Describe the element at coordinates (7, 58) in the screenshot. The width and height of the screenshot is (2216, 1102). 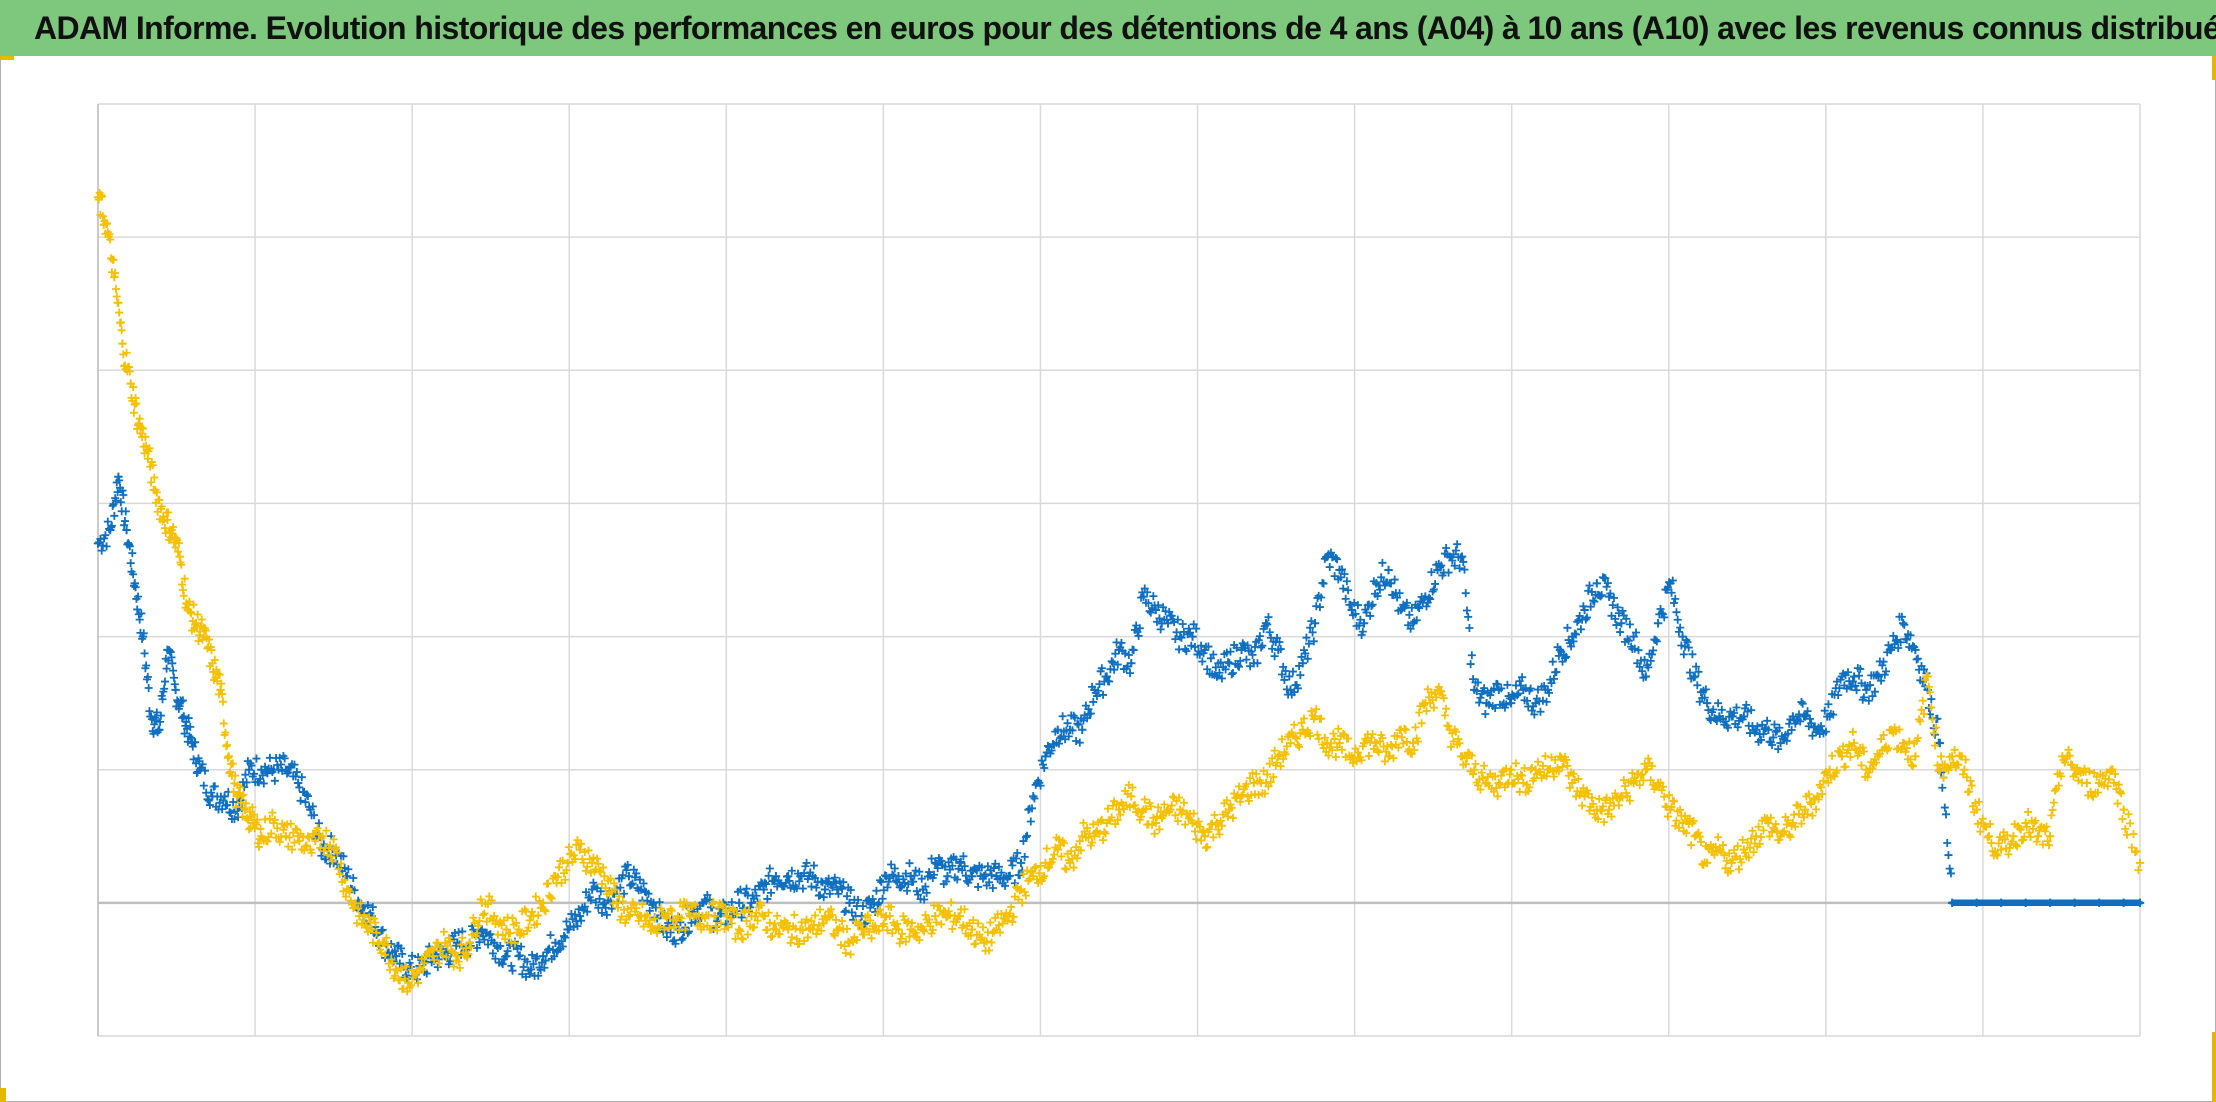
I see `corner-mark-left-top` at that location.